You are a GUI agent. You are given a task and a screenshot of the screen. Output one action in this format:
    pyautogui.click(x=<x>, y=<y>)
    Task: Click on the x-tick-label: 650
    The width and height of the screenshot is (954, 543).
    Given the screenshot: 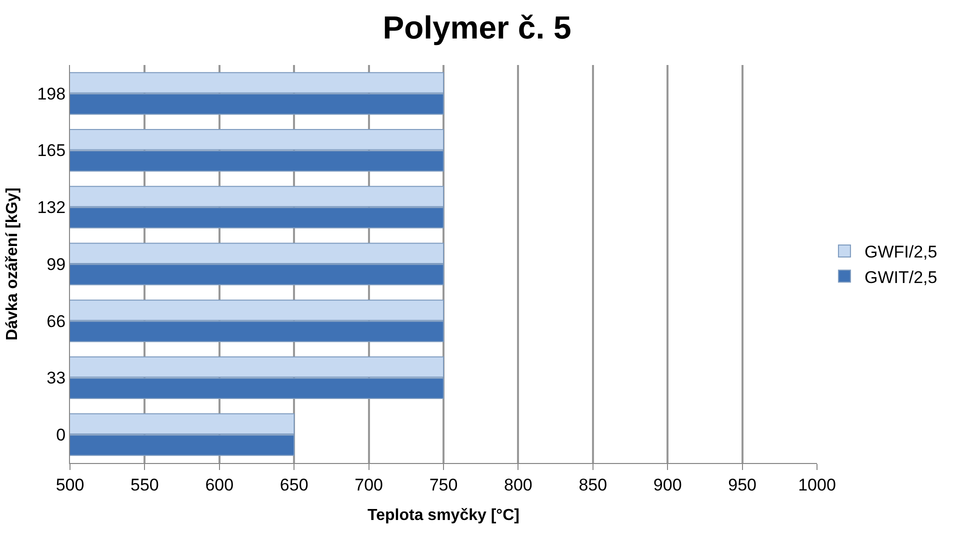 What is the action you would take?
    pyautogui.click(x=294, y=484)
    